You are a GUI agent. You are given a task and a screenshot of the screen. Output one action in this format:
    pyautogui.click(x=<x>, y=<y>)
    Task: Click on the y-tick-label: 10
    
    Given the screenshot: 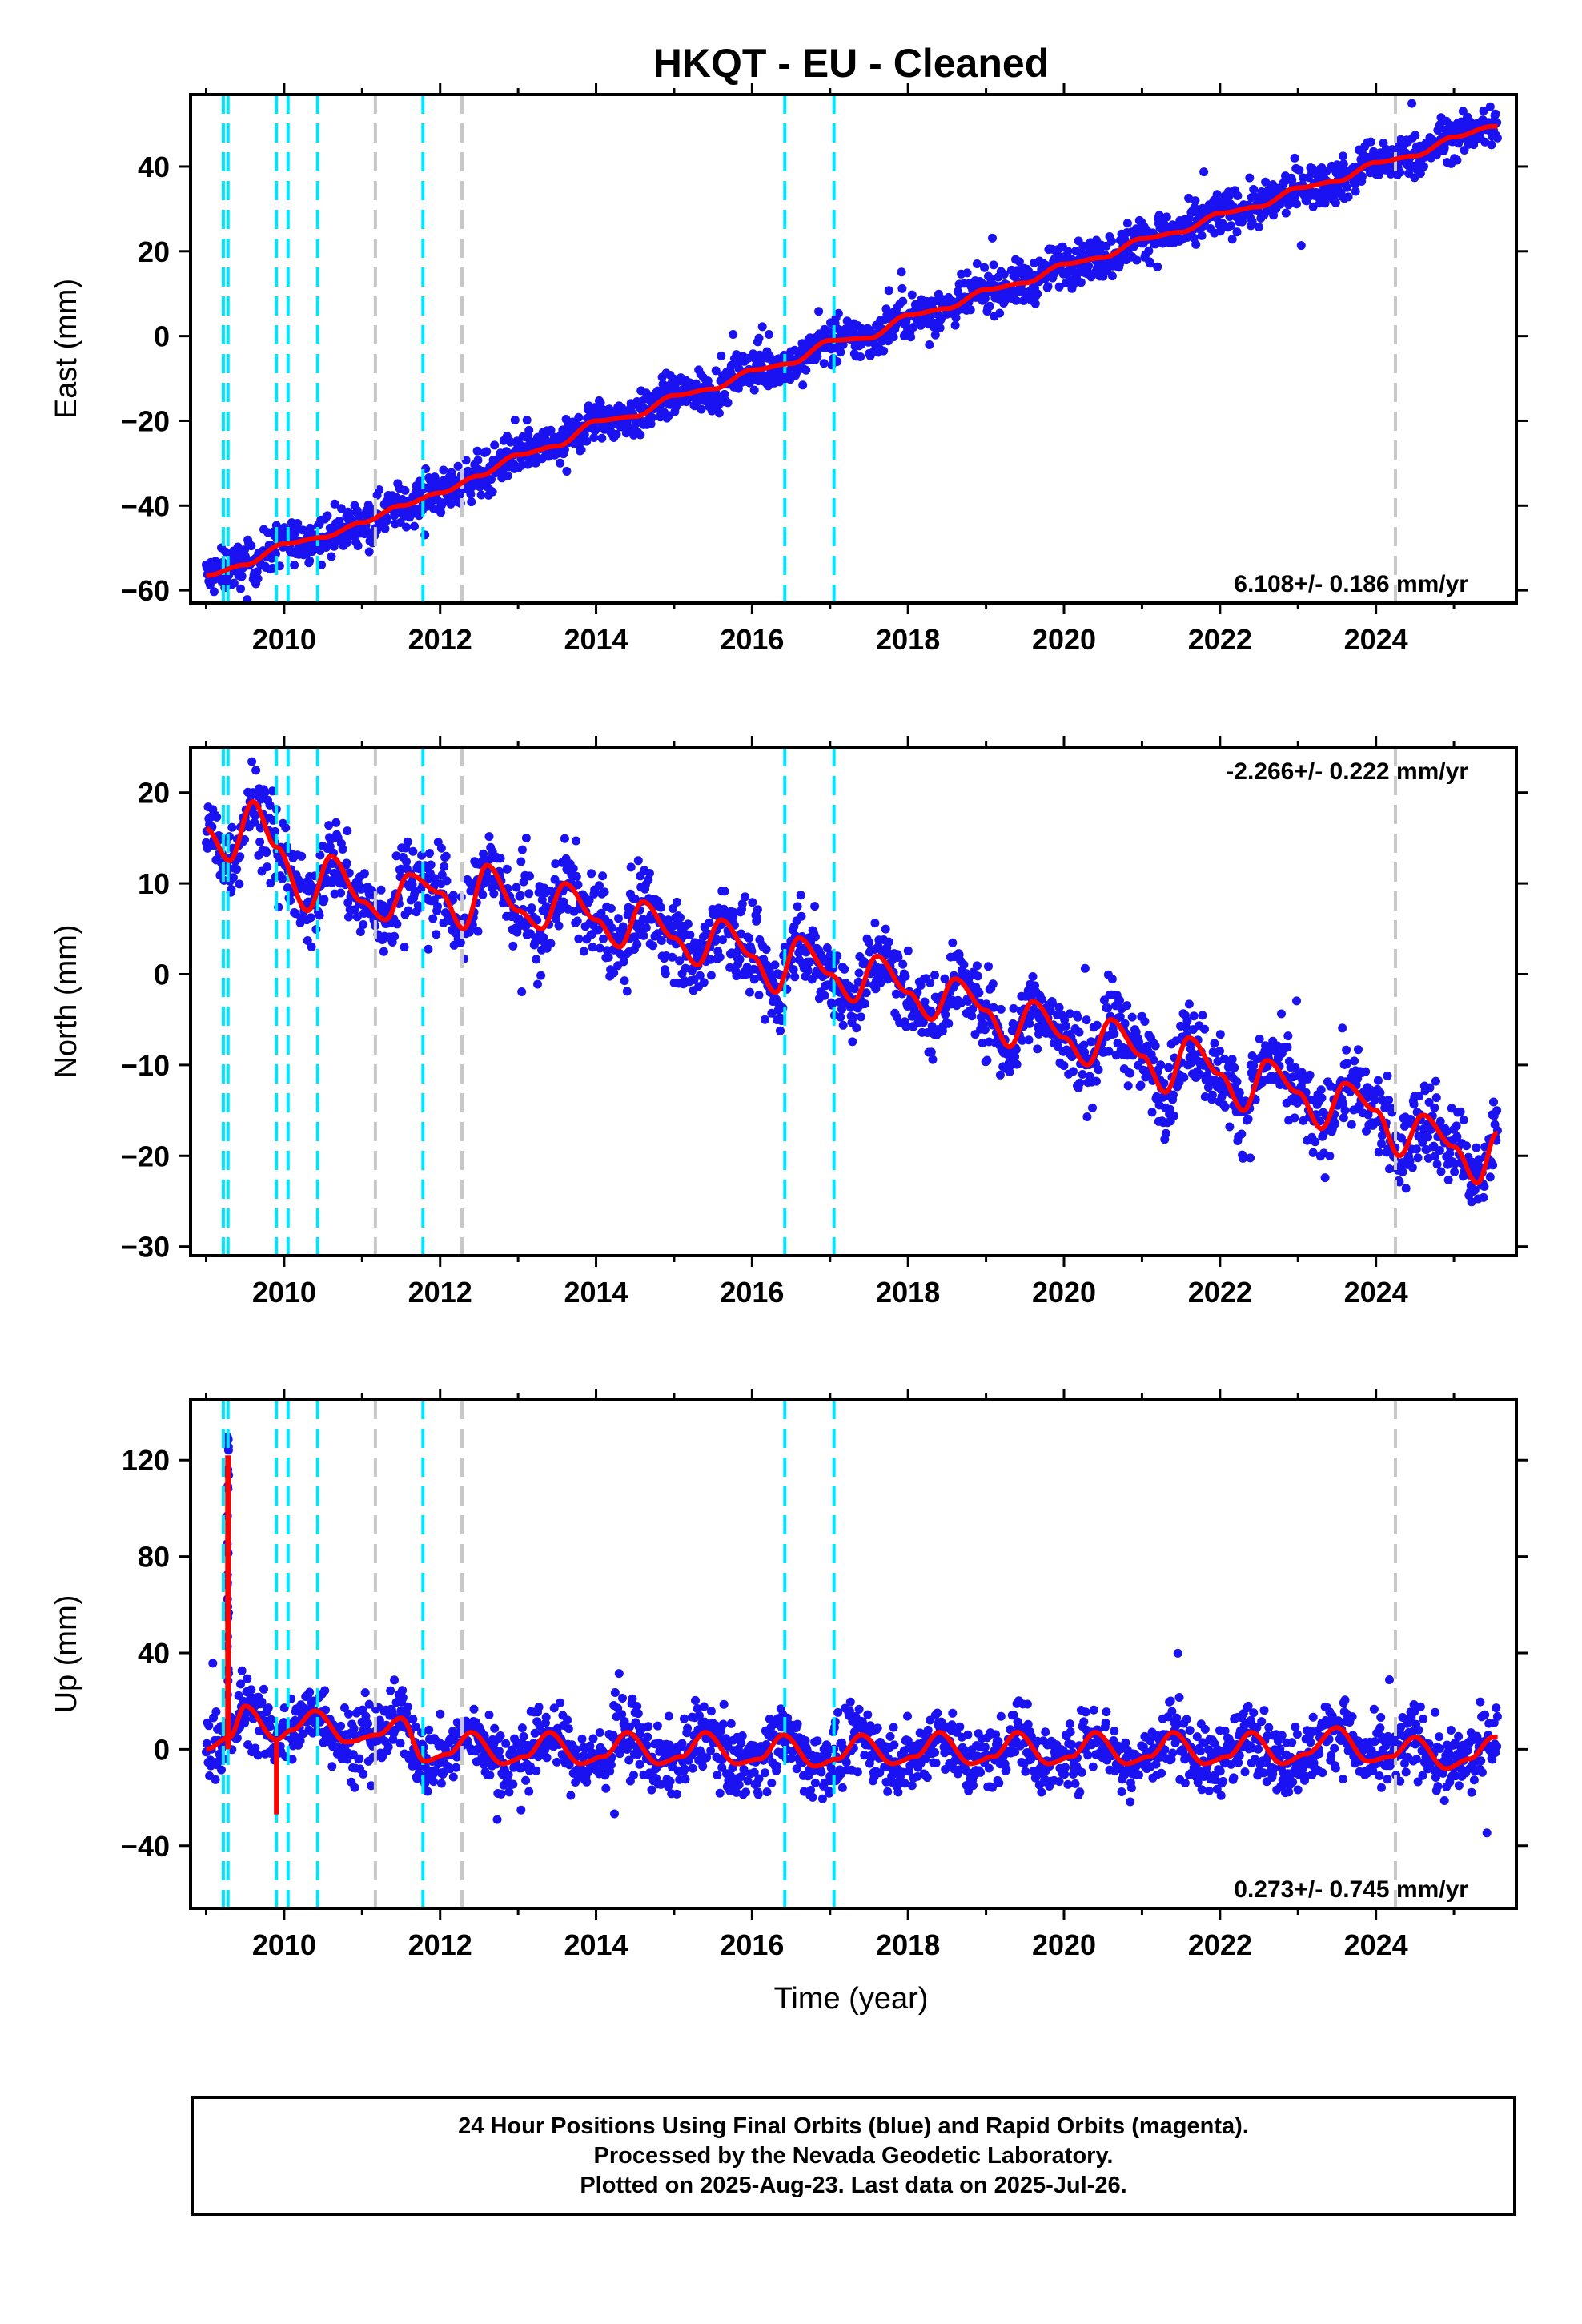 What is the action you would take?
    pyautogui.click(x=154, y=883)
    